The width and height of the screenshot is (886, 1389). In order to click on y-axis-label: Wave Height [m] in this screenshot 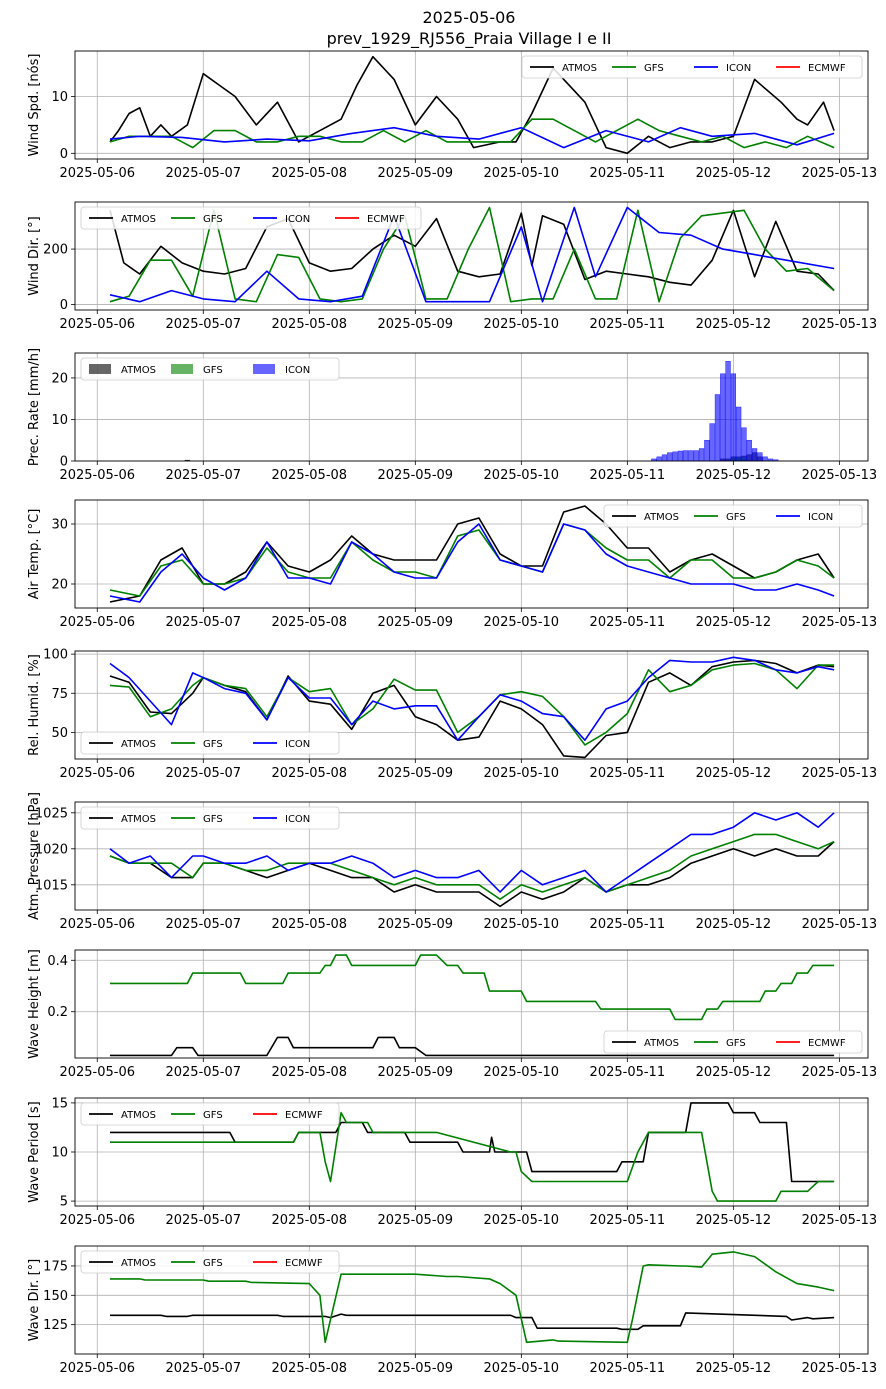, I will do `click(34, 1004)`.